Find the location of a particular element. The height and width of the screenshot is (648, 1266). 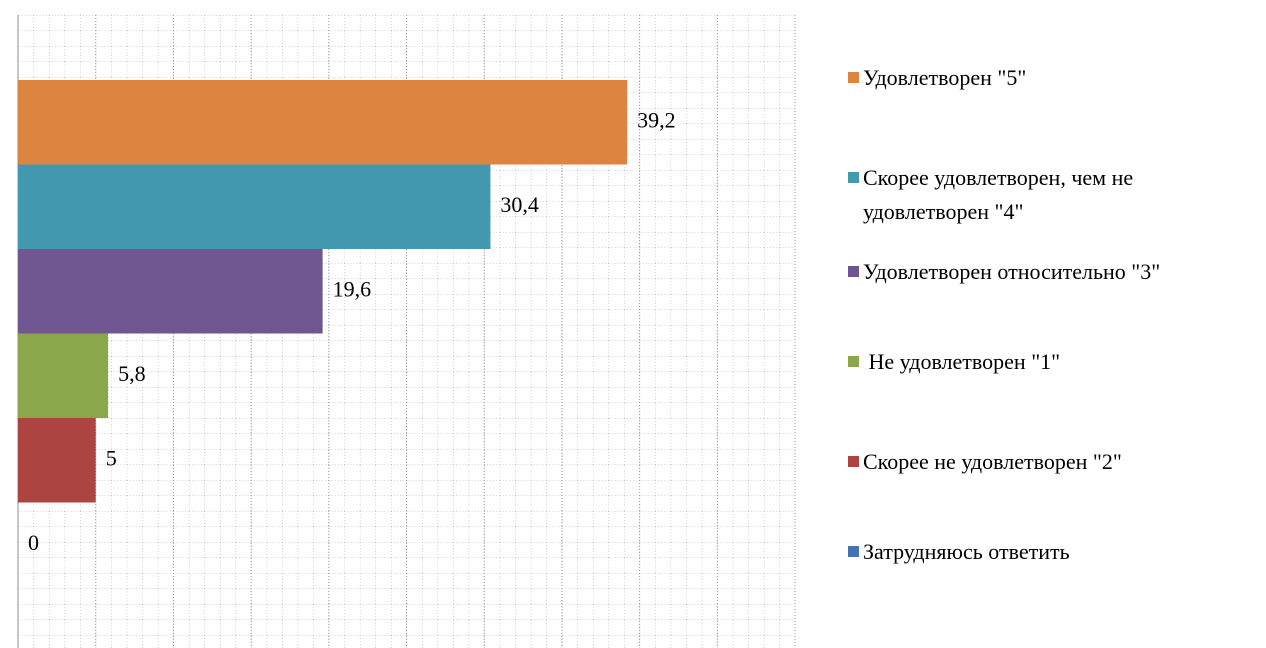

legend-label: Затрудняюсь ответить is located at coordinates (966, 551).